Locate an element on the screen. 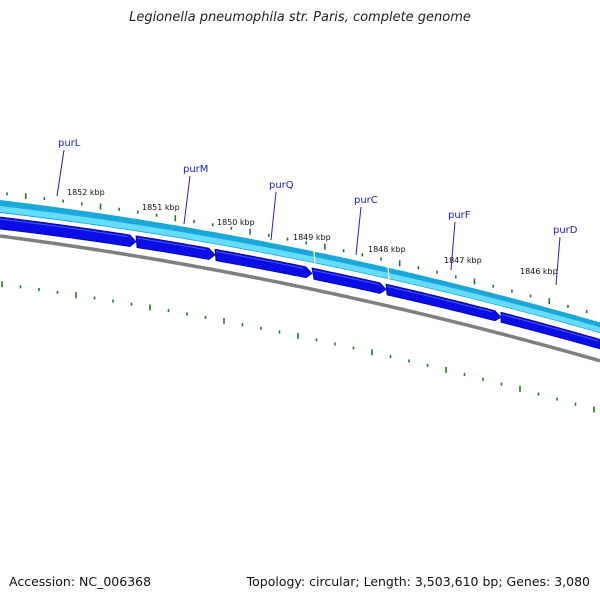 The image size is (600, 600). scale-label: 1852 kbp is located at coordinates (86, 192).